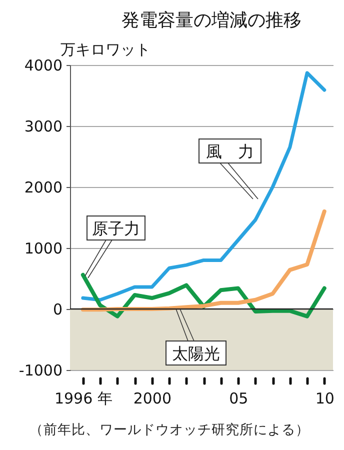  What do you see at coordinates (170, 430) in the screenshot?
I see `text: （前年比、ワールドウオッチ研究所による）` at bounding box center [170, 430].